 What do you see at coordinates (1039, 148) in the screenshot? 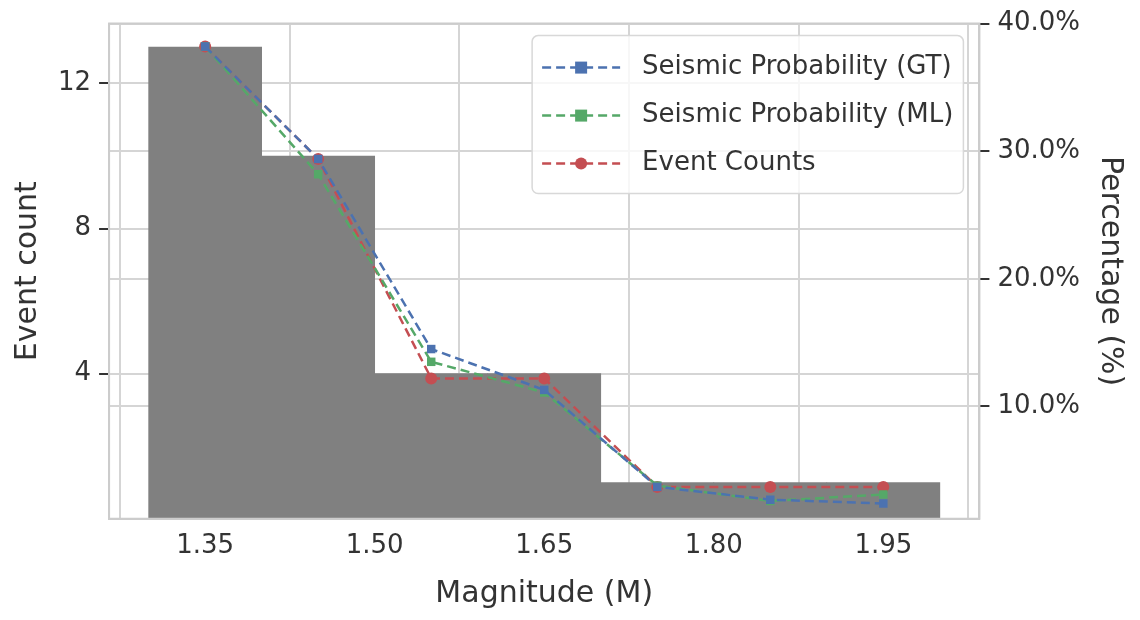
I see `y2-tick-label: 30.0%` at bounding box center [1039, 148].